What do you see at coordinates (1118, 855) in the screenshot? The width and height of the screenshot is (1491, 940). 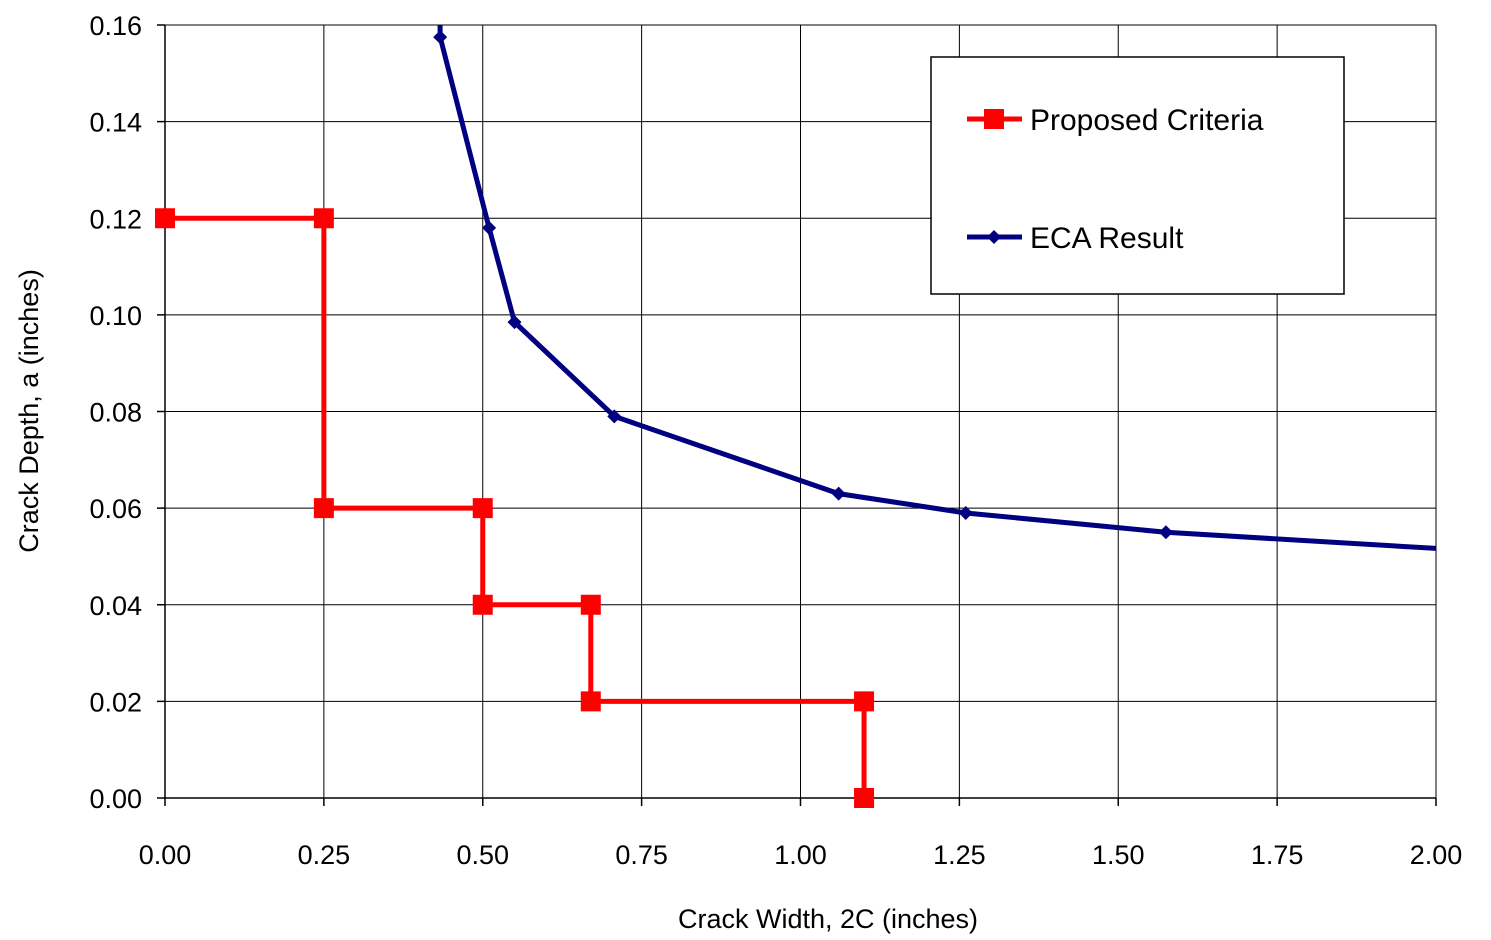 I see `x-tick-label: 1.50` at bounding box center [1118, 855].